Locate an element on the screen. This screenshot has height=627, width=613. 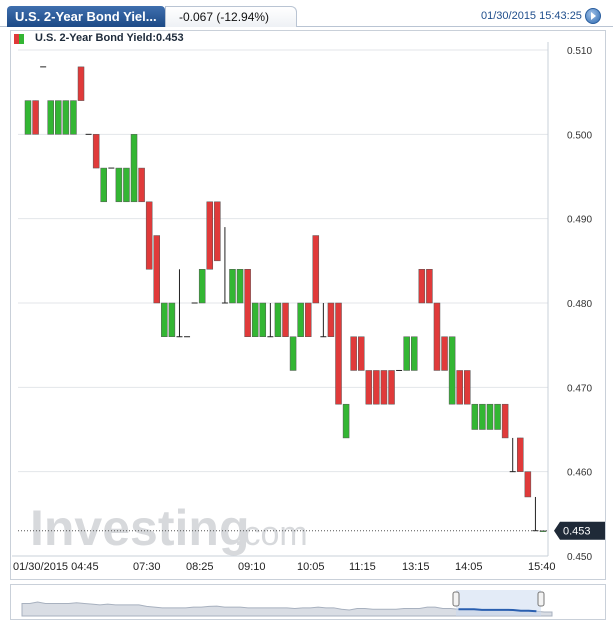
navigator is located at coordinates (308, 602).